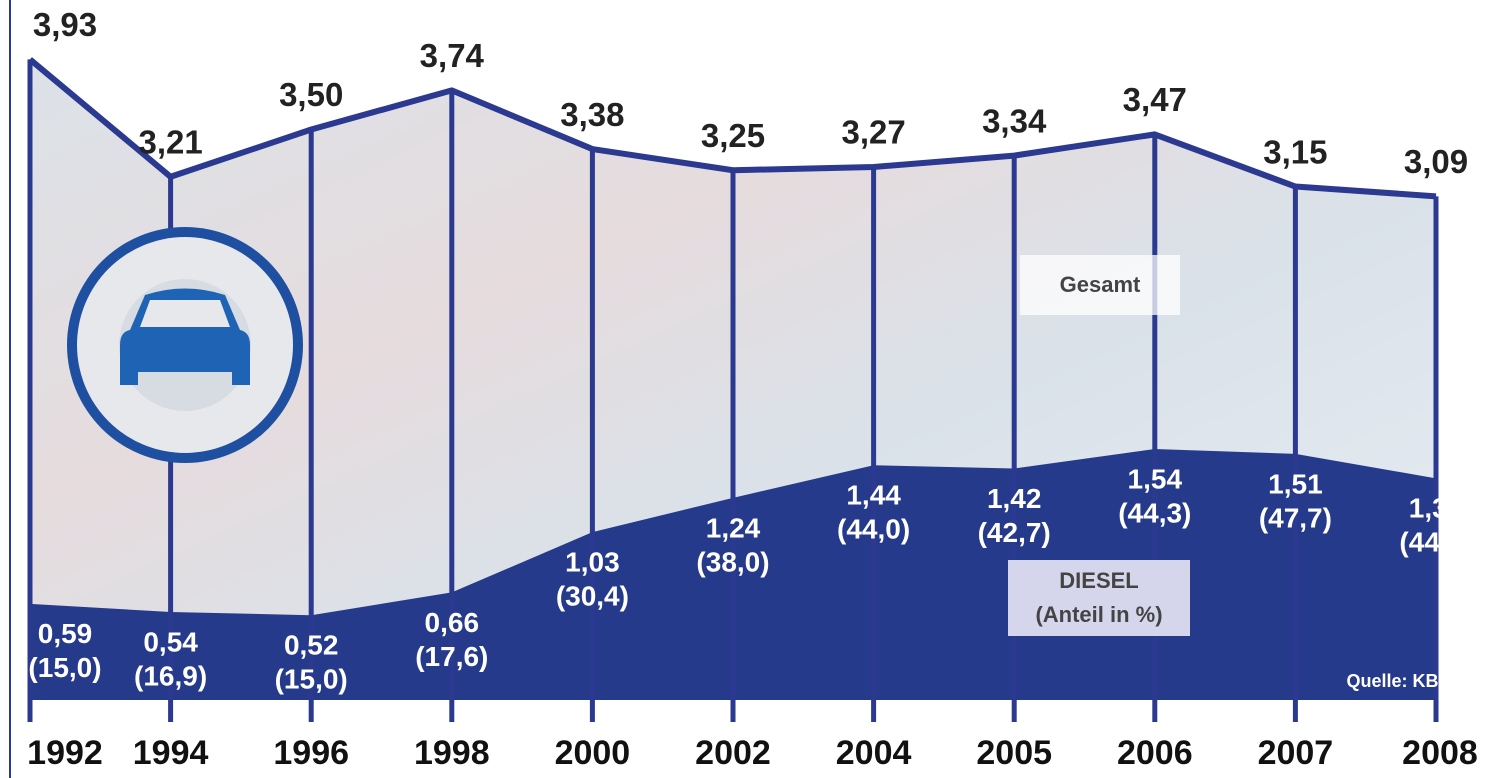  I want to click on x-tick-label: 2005, so click(1014, 753).